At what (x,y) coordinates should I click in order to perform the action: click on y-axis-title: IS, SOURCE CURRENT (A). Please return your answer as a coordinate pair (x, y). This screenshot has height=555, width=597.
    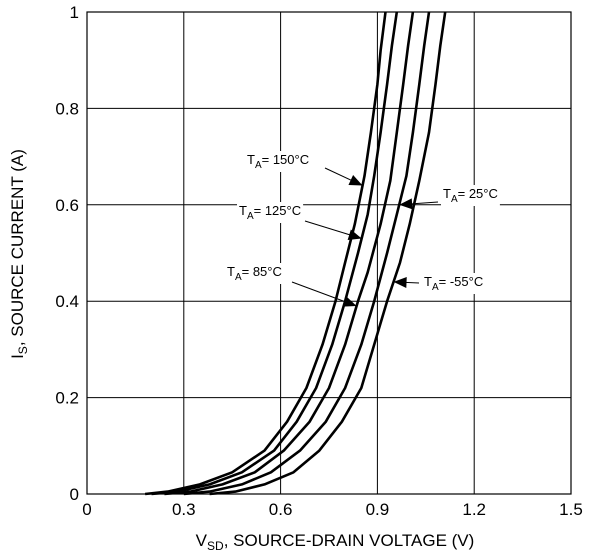
    Looking at the image, I should click on (19, 254).